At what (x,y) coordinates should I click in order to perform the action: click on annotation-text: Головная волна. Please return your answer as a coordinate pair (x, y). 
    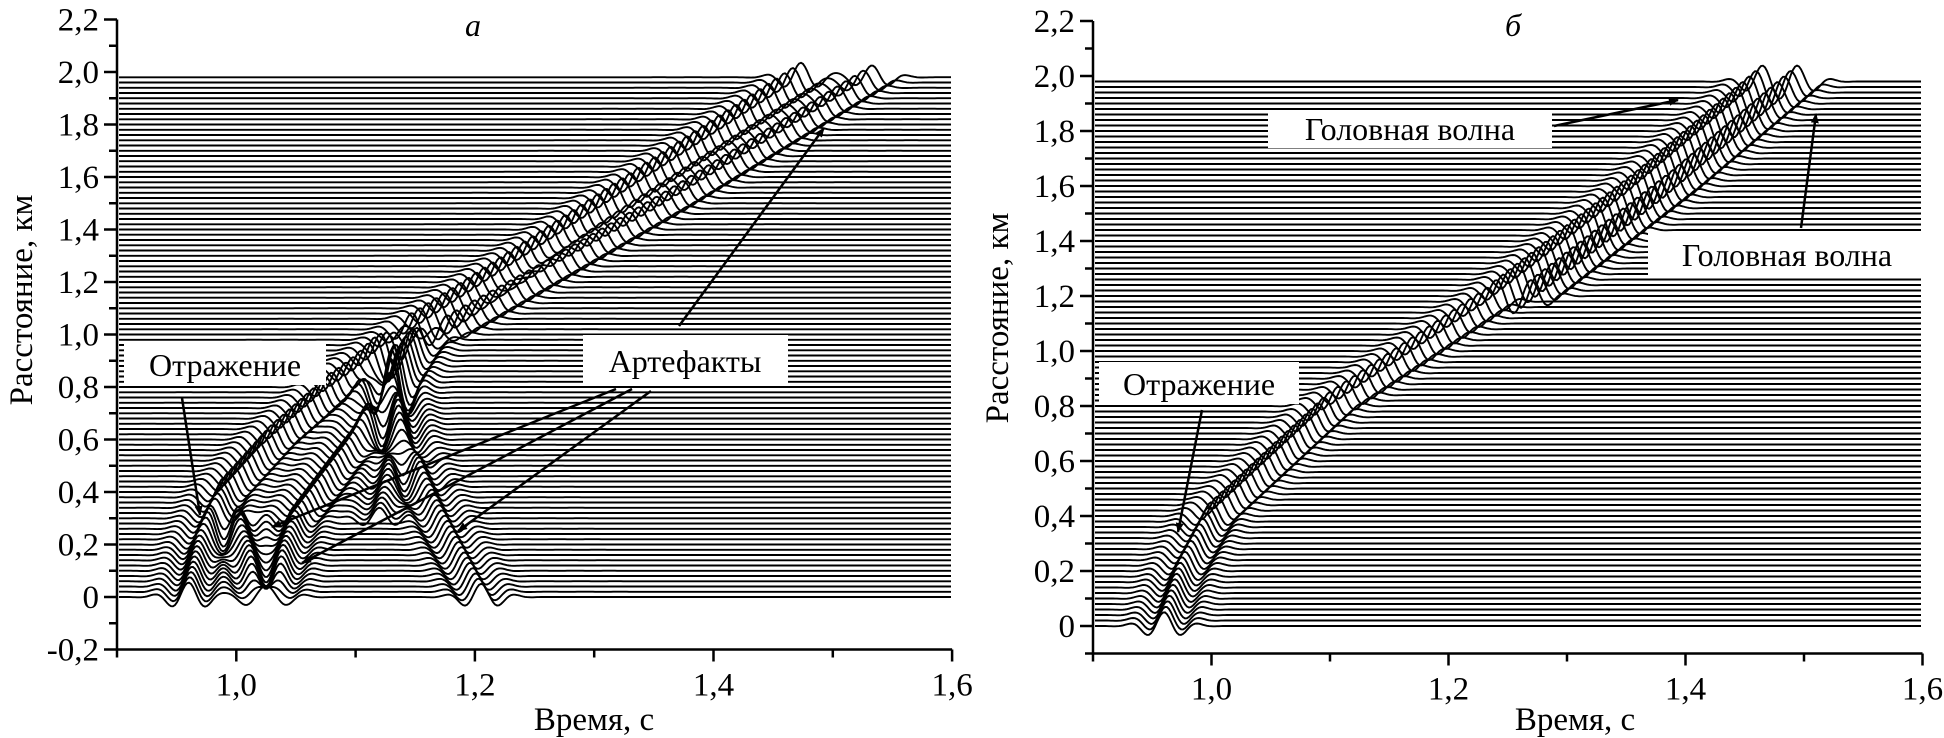
    Looking at the image, I should click on (1410, 129).